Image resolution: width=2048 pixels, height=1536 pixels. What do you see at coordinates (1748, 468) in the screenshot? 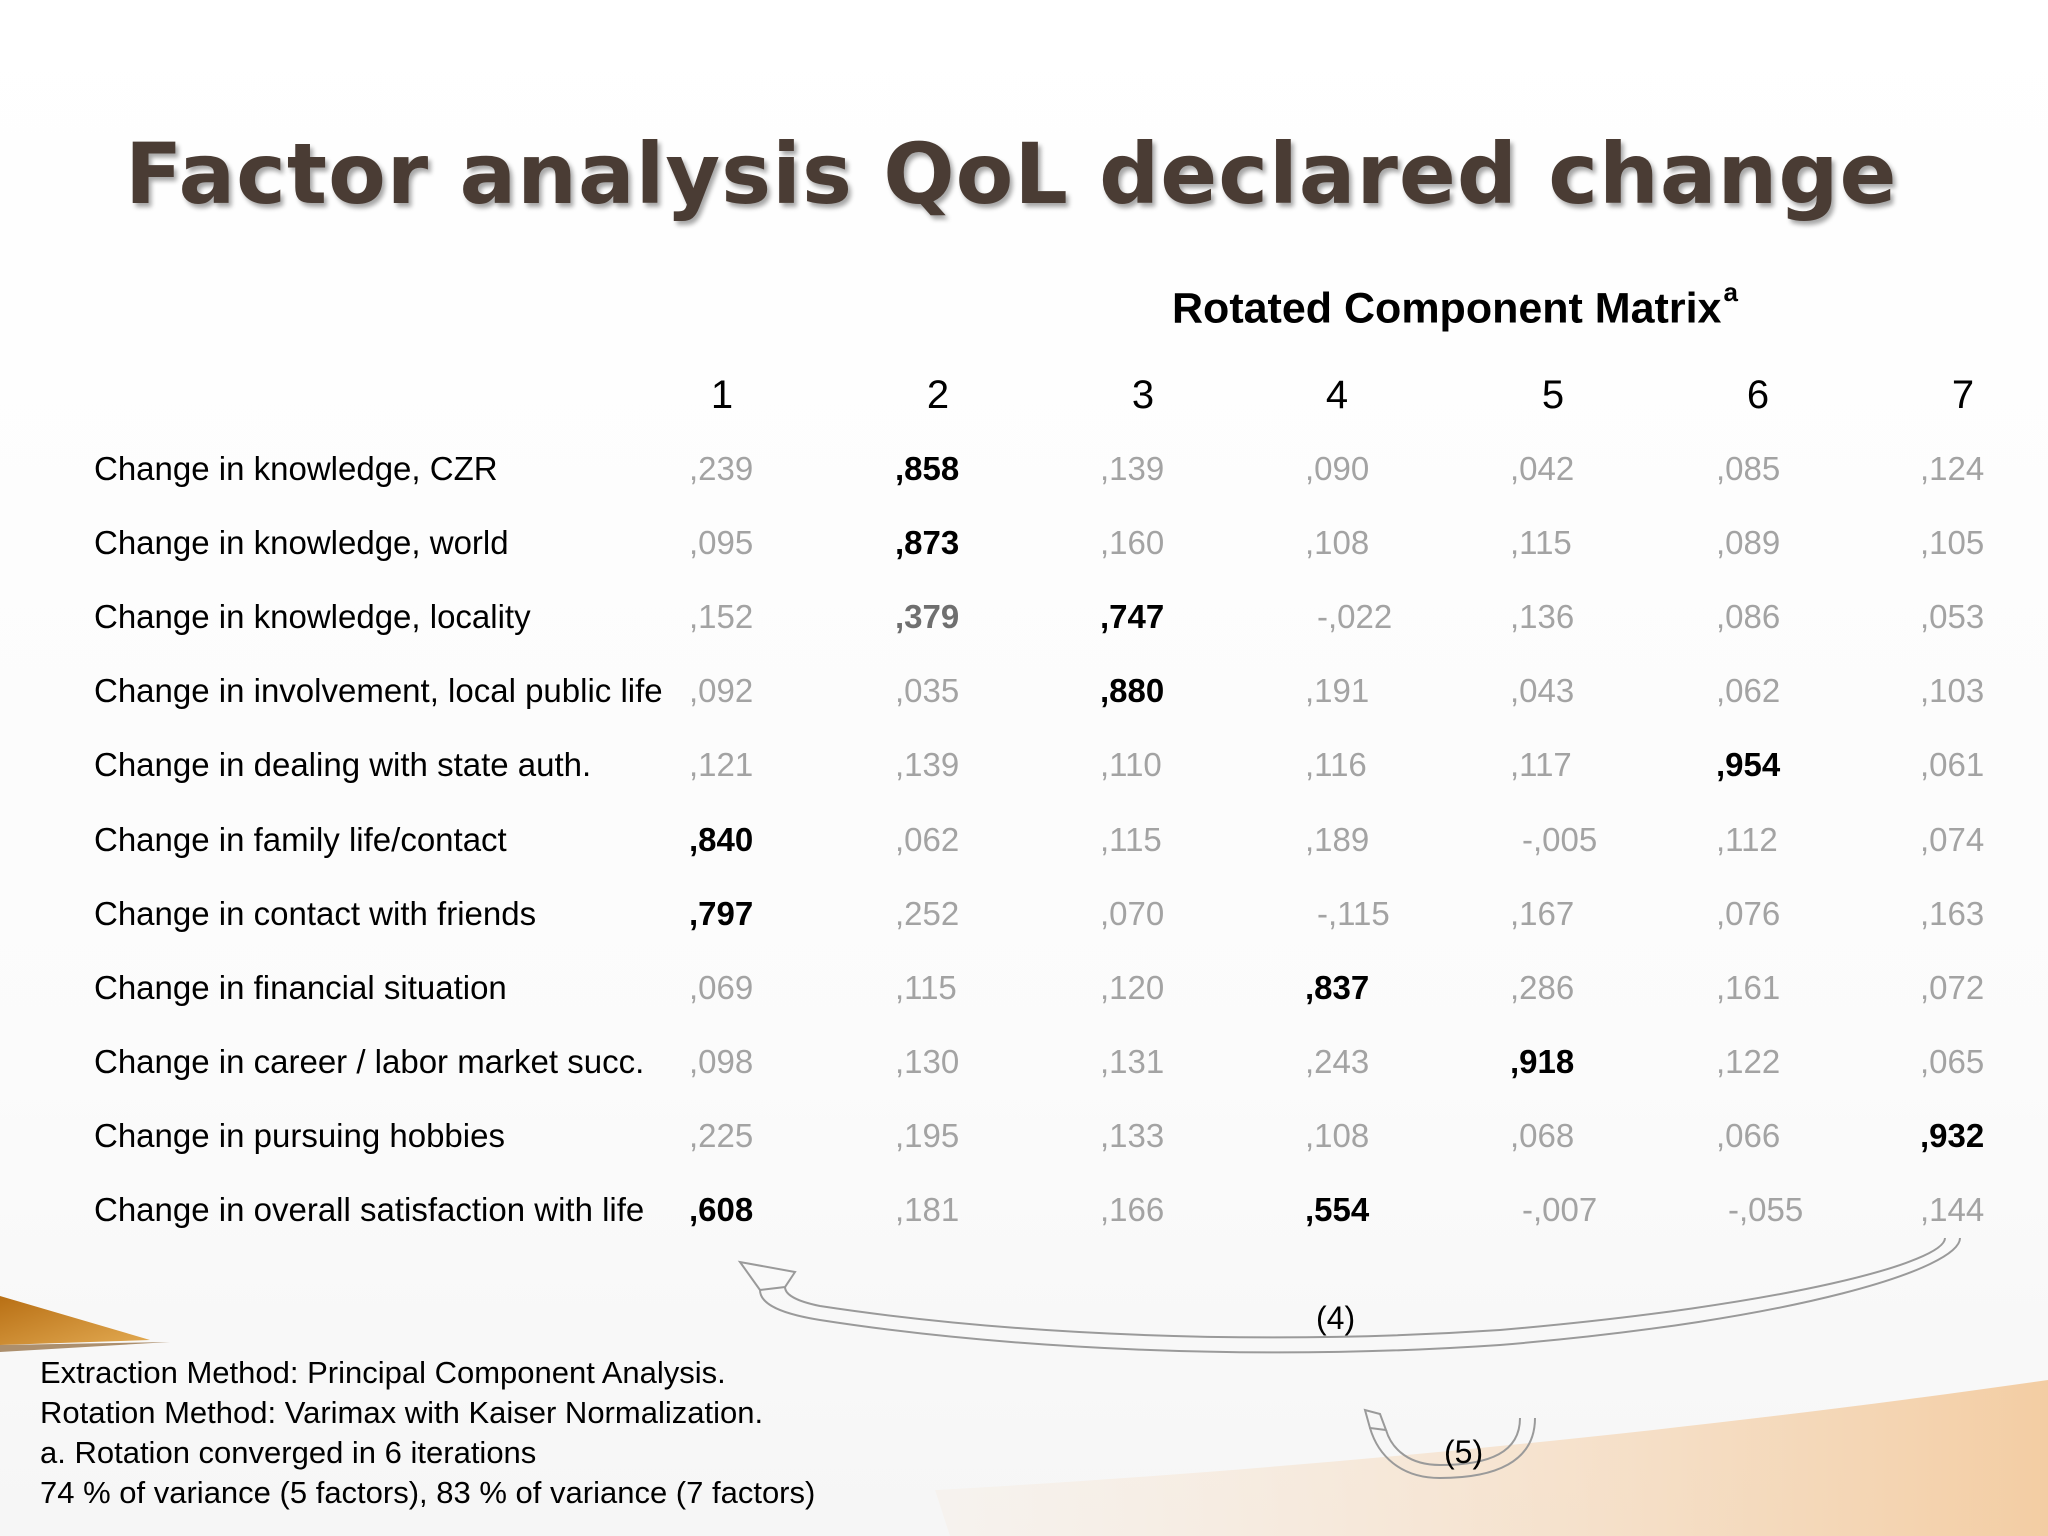
I see `loading-cell: ,085` at bounding box center [1748, 468].